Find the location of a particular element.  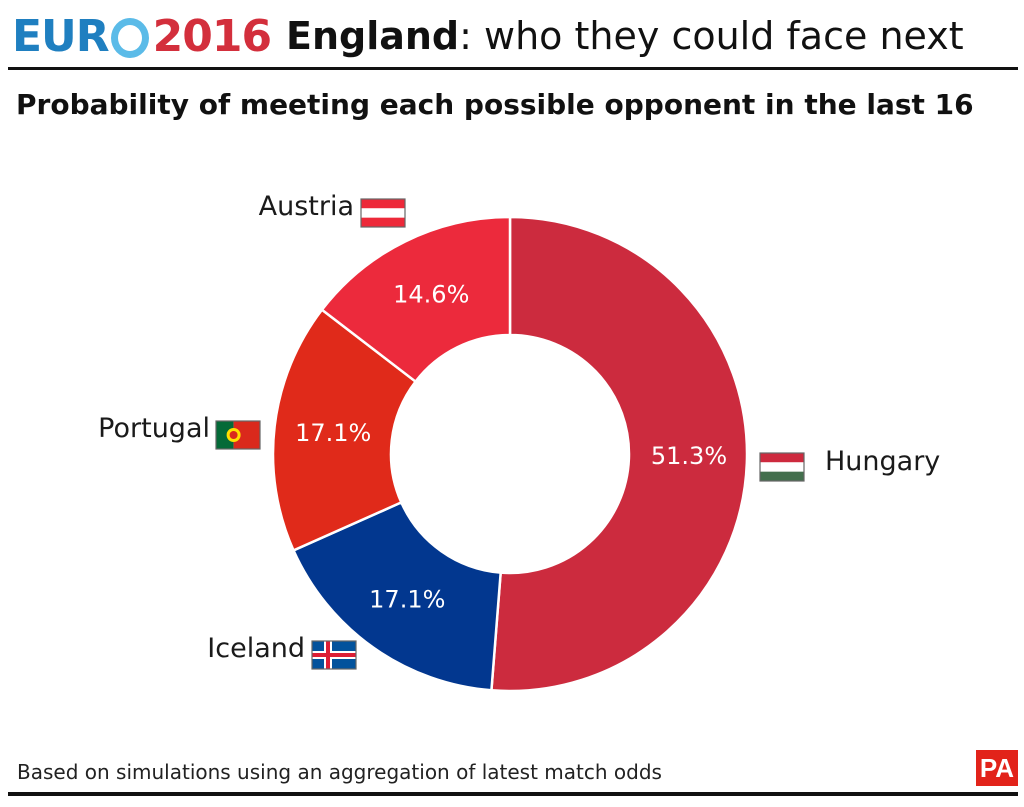

slice-iceland is located at coordinates (397, 596).